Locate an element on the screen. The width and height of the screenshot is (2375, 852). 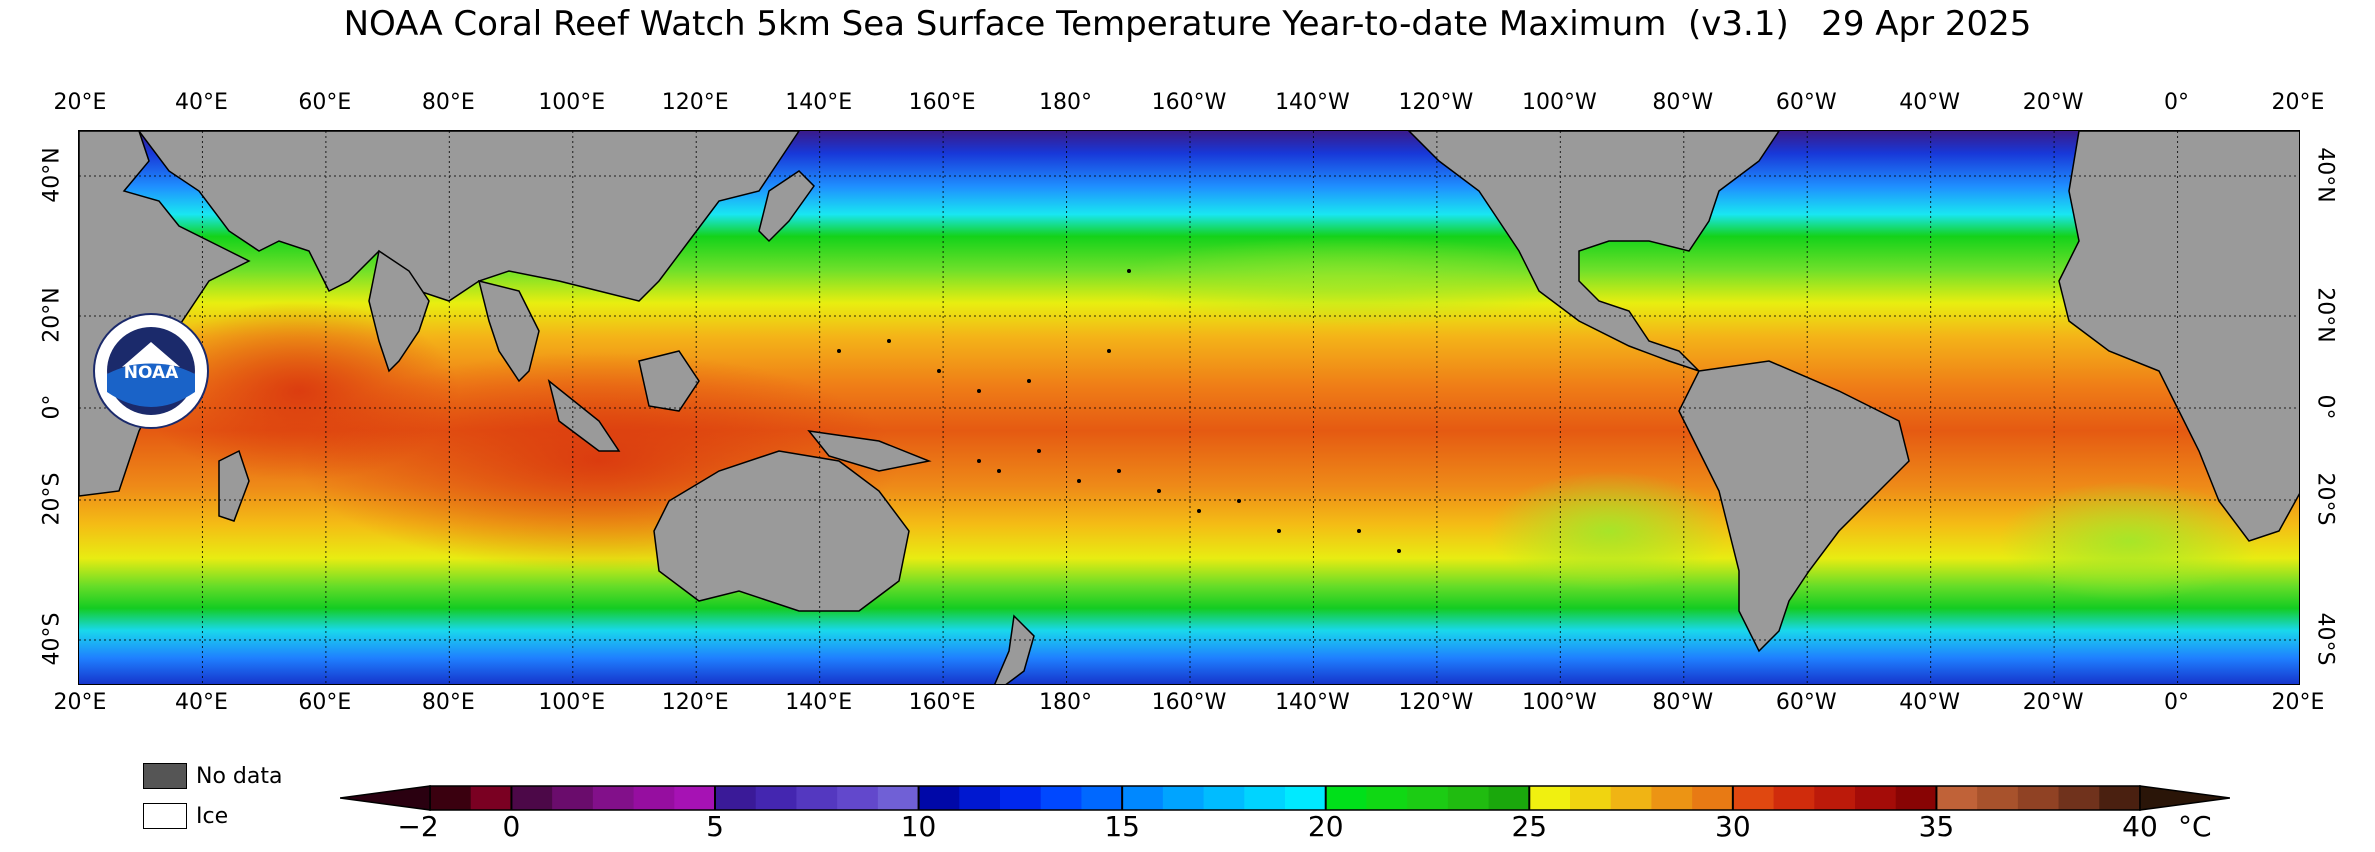
top-longitude-label: 140°E is located at coordinates (819, 102).